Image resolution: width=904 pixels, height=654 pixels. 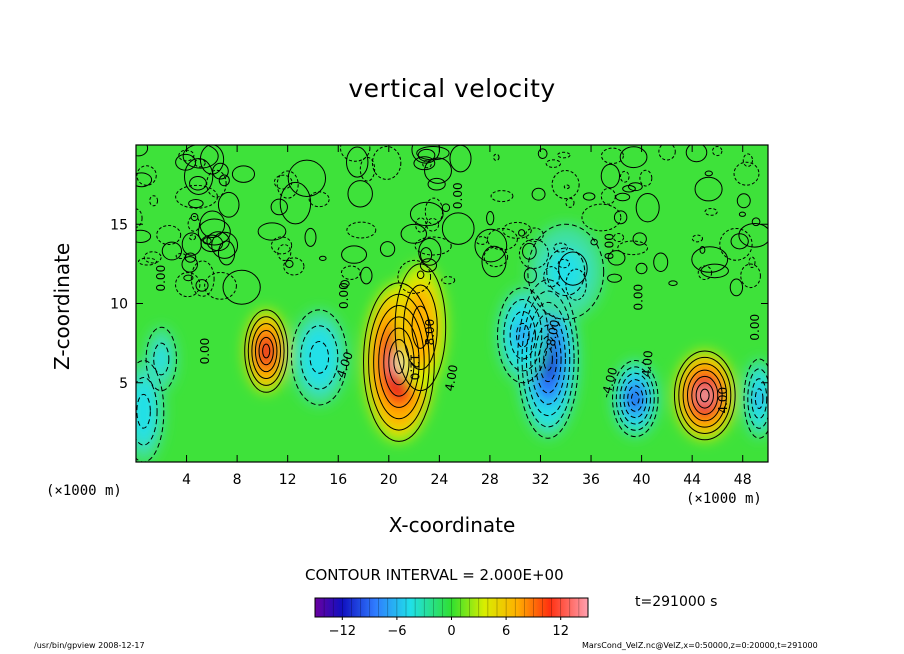 I want to click on contour-label-6: 0.00, so click(x=458, y=195).